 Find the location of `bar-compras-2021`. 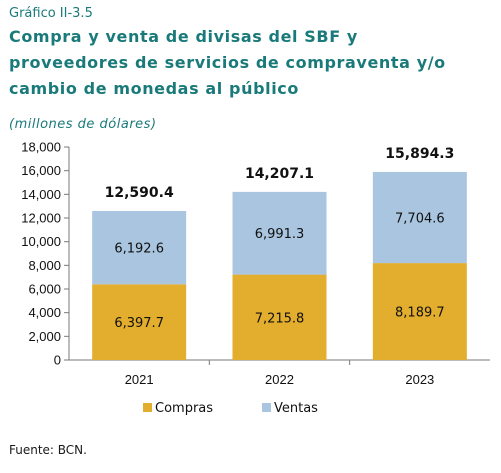

bar-compras-2021 is located at coordinates (139, 322).